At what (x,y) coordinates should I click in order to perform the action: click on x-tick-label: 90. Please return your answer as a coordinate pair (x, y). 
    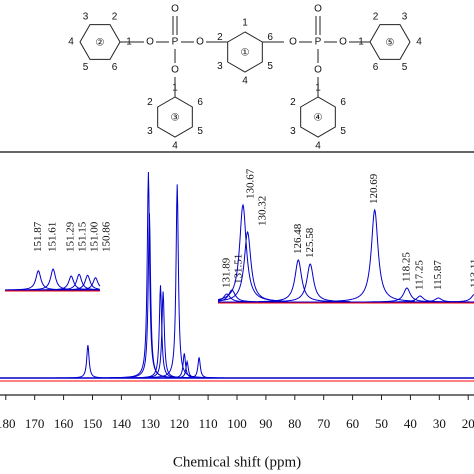
    Looking at the image, I should click on (265, 423).